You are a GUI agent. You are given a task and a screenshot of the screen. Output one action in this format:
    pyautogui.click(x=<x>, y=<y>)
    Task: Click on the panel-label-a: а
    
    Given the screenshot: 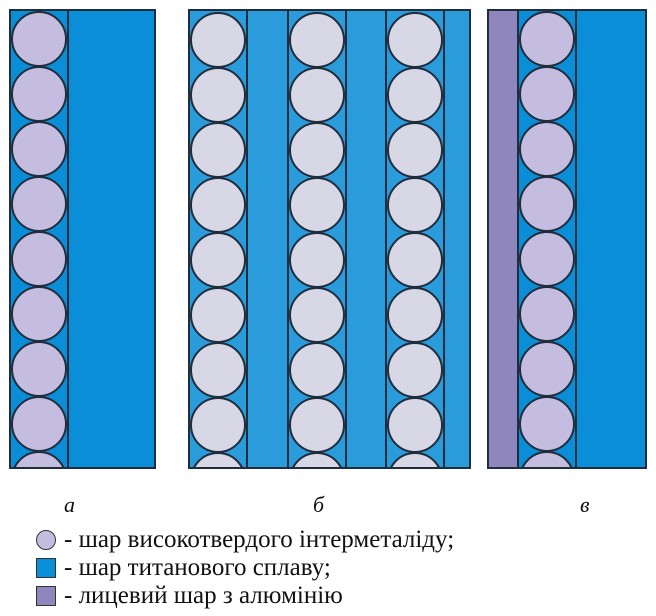 What is the action you would take?
    pyautogui.click(x=69, y=504)
    